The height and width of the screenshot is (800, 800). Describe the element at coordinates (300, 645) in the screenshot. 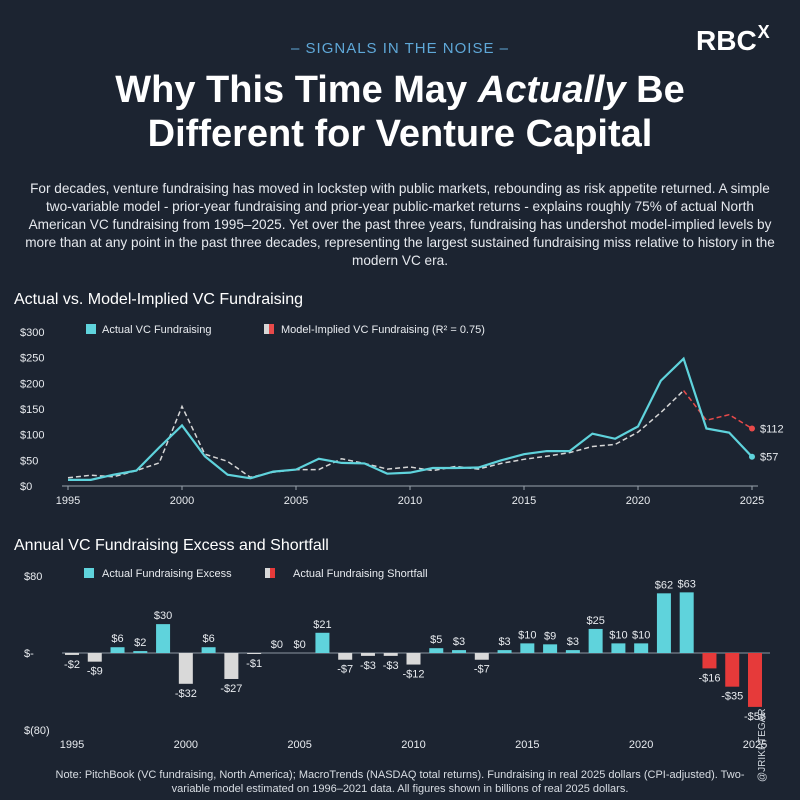

I see `bar-label-2005: $0` at that location.